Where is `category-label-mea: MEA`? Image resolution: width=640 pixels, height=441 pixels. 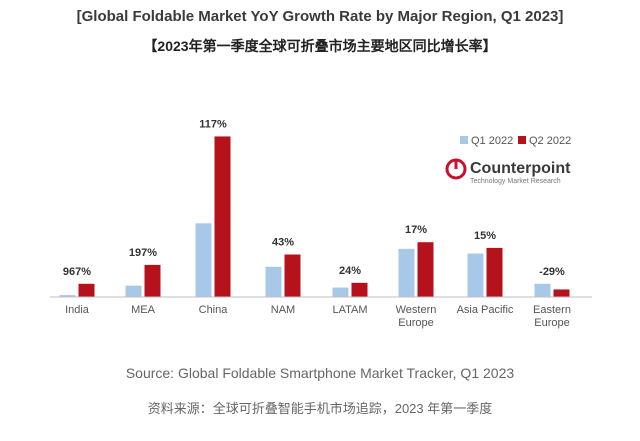
category-label-mea: MEA is located at coordinates (143, 310).